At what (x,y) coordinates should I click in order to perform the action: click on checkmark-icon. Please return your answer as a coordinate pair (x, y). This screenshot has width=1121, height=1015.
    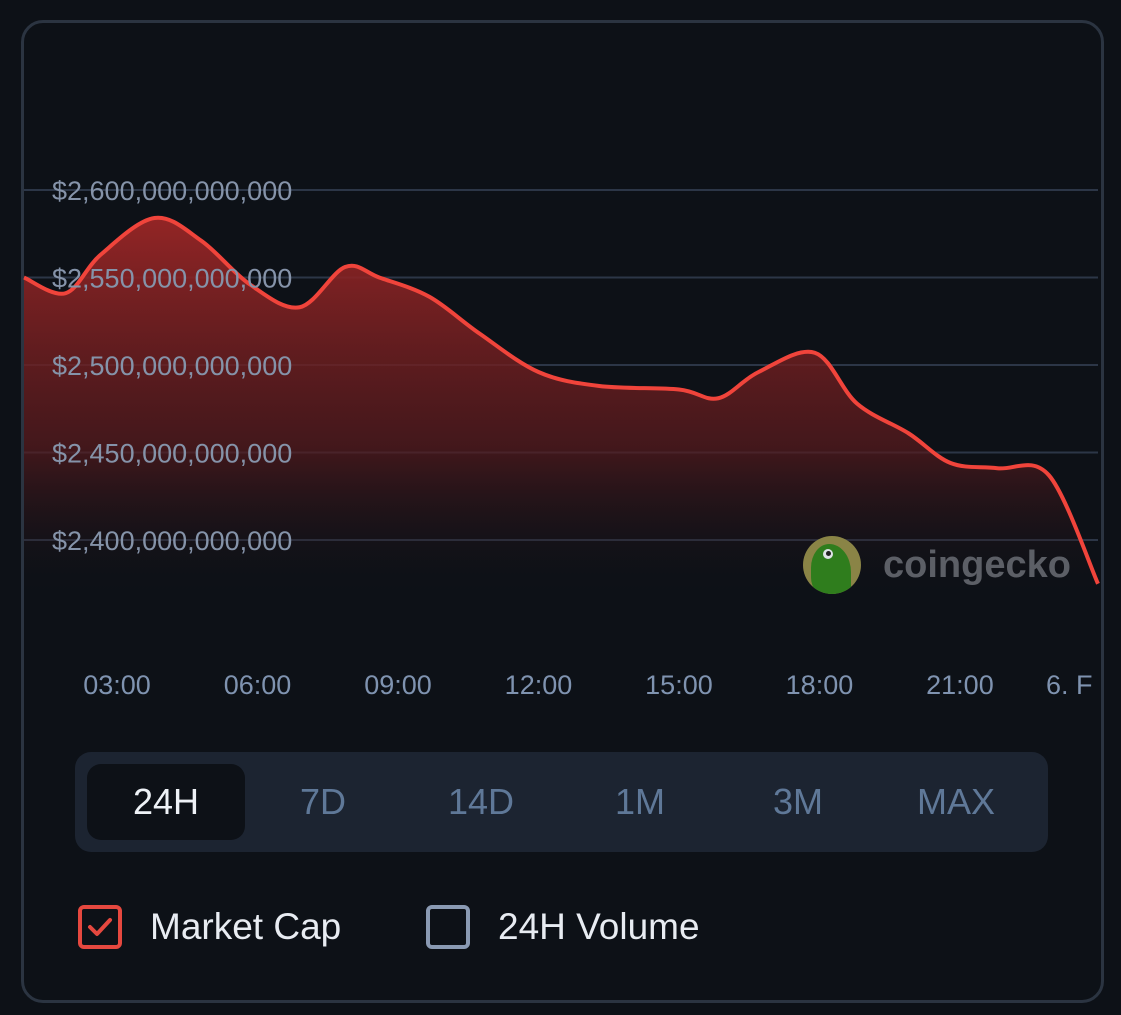
    Looking at the image, I should click on (100, 927).